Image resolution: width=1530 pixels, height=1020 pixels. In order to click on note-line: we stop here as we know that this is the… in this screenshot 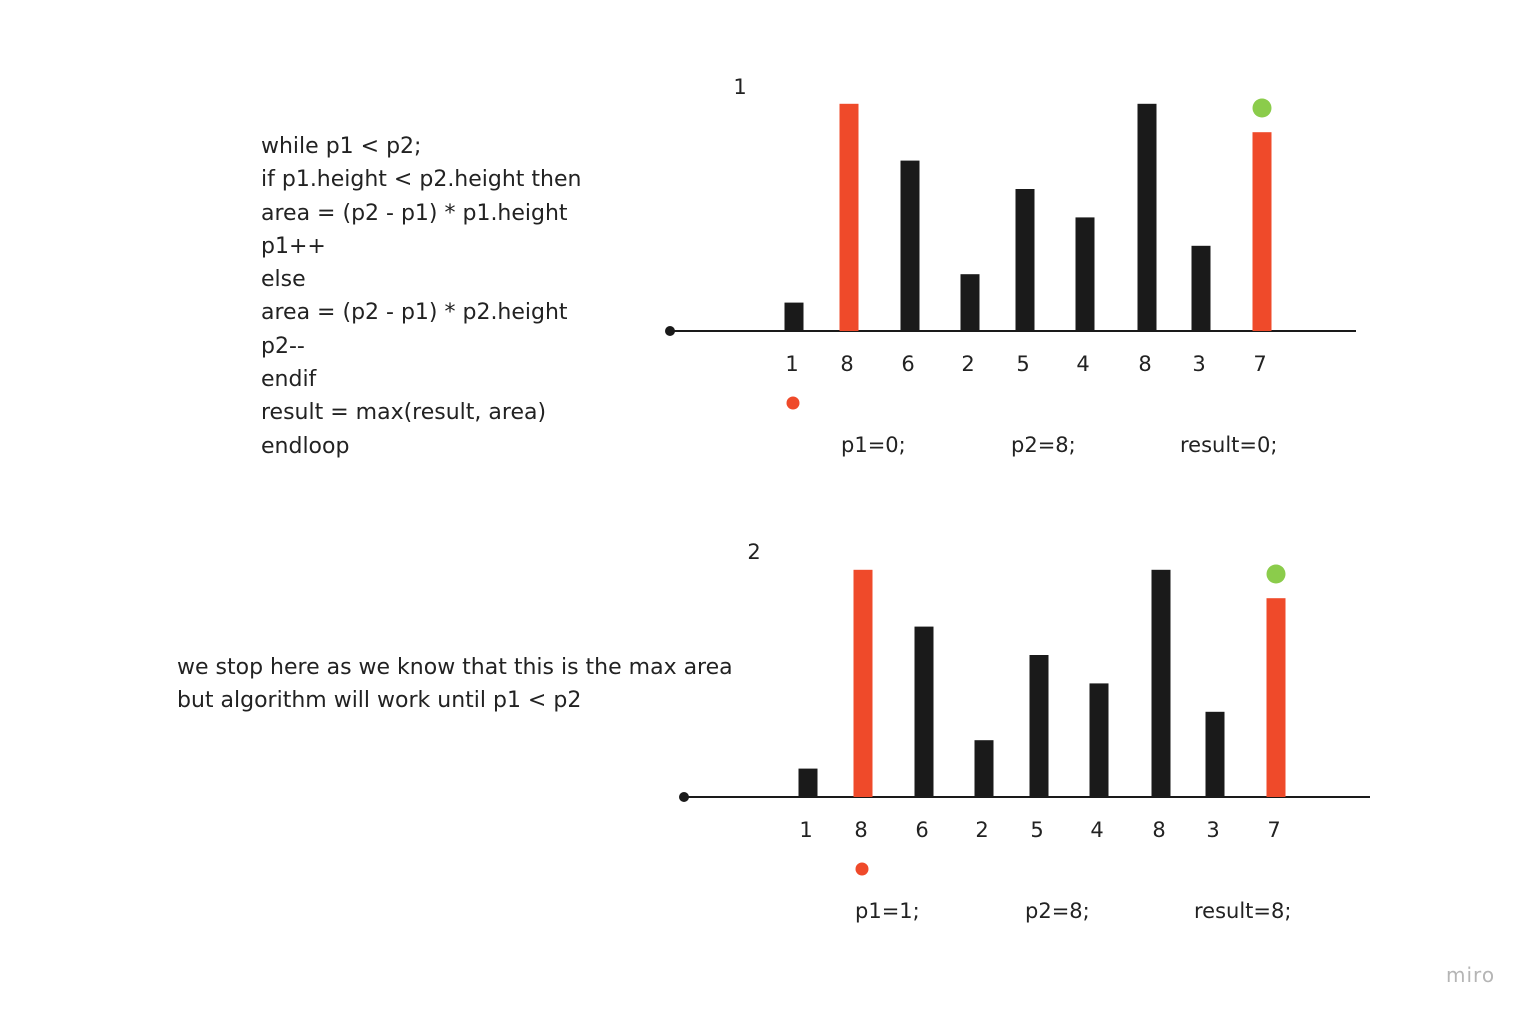, I will do `click(455, 667)`.